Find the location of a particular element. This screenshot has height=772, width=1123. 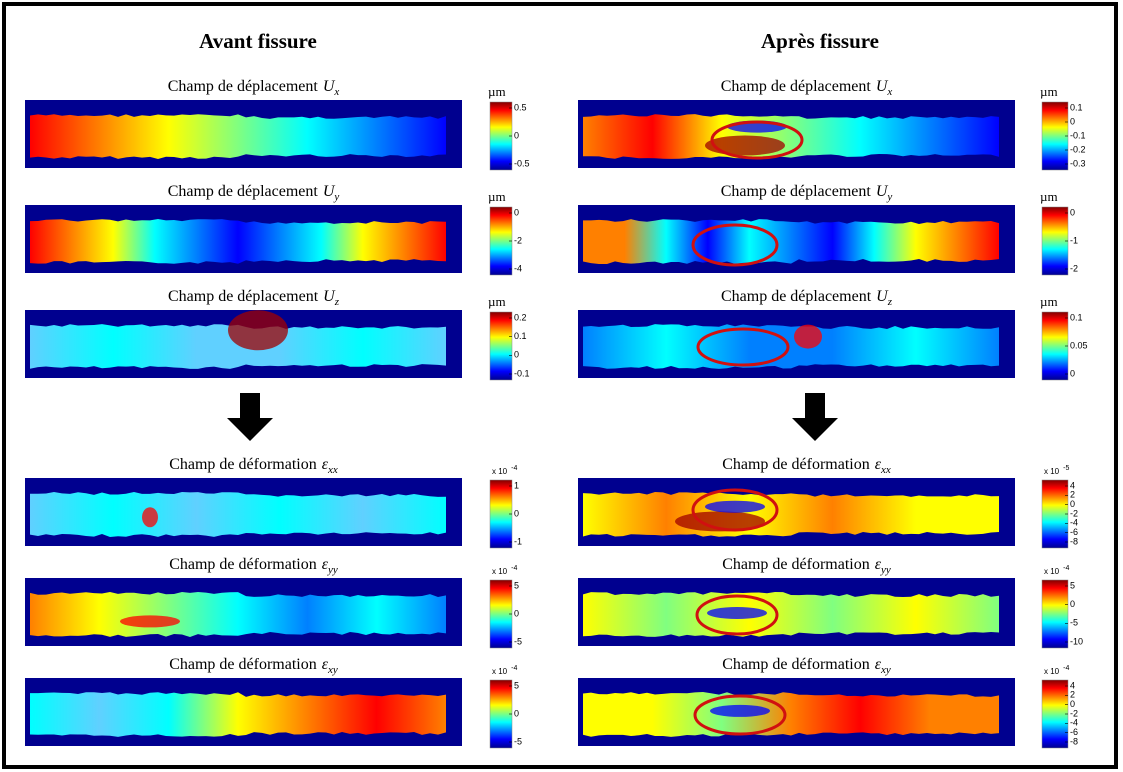

colorbar-tick-label: 0.5 is located at coordinates (520, 107).